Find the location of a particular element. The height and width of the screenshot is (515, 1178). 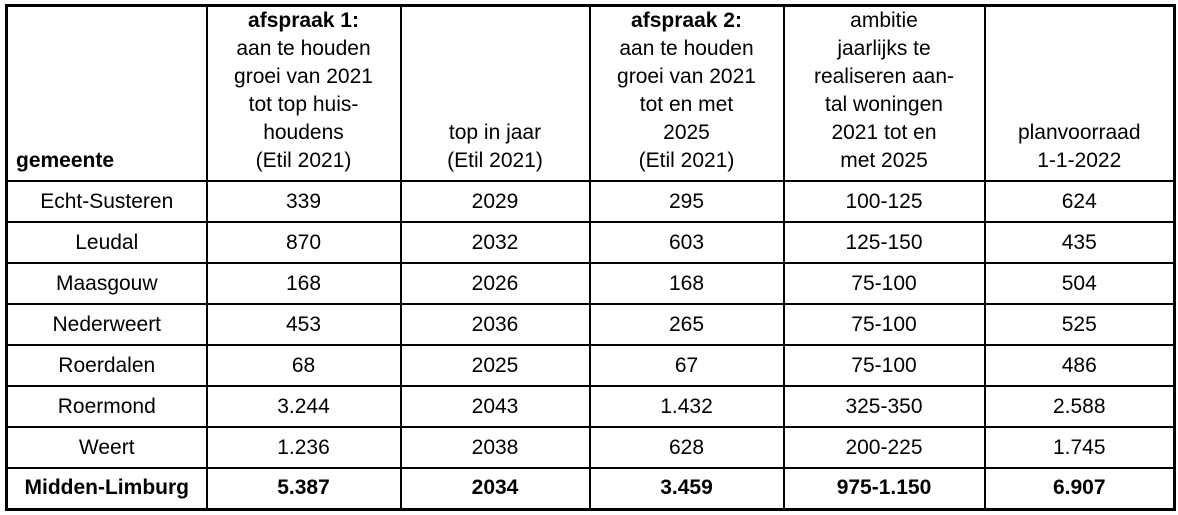

cell-afspraak2: 1.432 is located at coordinates (686, 406).